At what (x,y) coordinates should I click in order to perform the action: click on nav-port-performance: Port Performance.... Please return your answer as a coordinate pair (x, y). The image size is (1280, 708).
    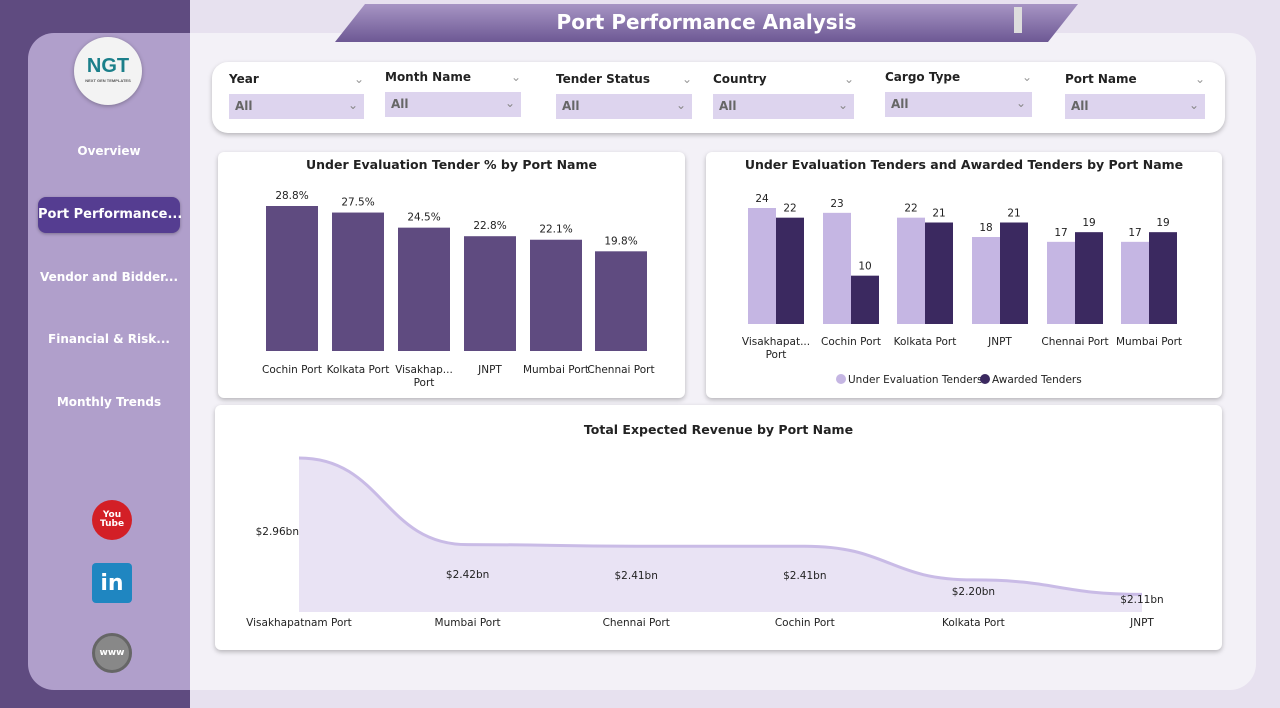
    Looking at the image, I should click on (110, 215).